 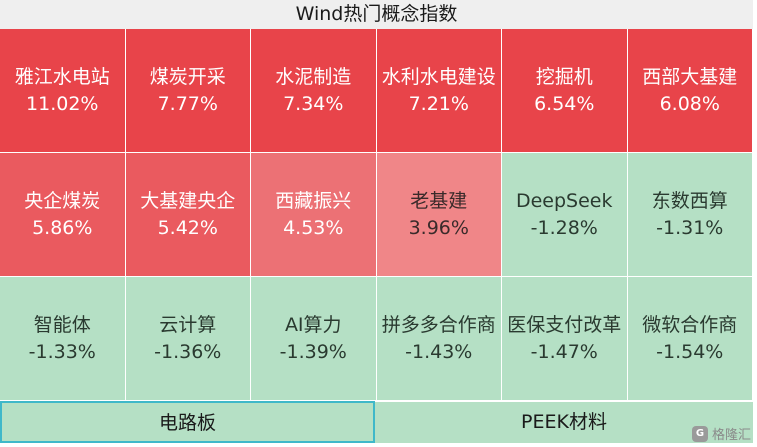 What do you see at coordinates (564, 76) in the screenshot?
I see `concept-name: 挖掘机` at bounding box center [564, 76].